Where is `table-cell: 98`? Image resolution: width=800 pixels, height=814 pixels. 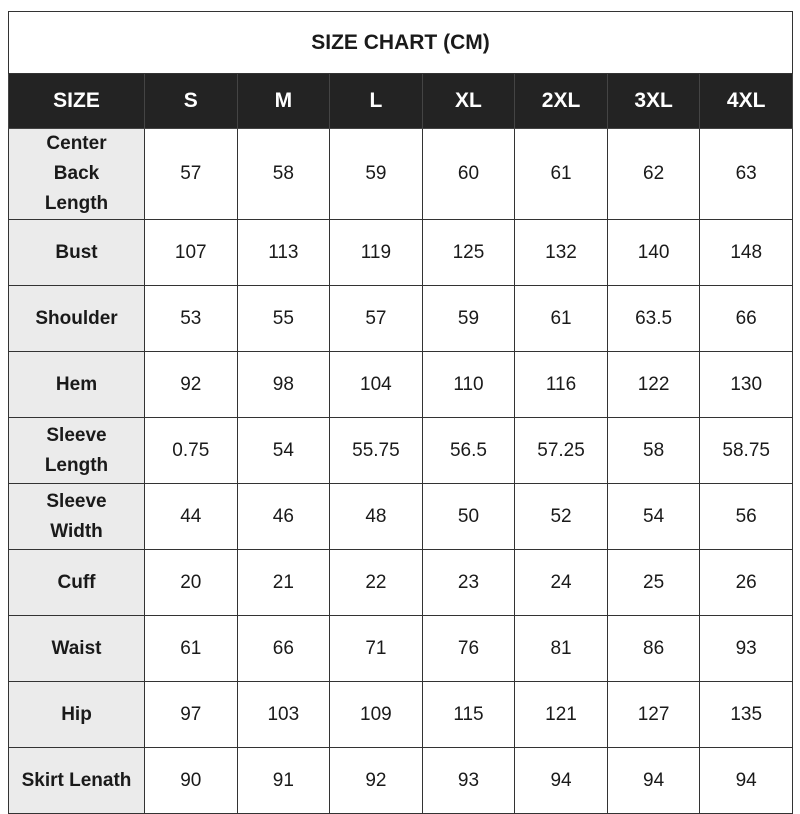 table-cell: 98 is located at coordinates (283, 384).